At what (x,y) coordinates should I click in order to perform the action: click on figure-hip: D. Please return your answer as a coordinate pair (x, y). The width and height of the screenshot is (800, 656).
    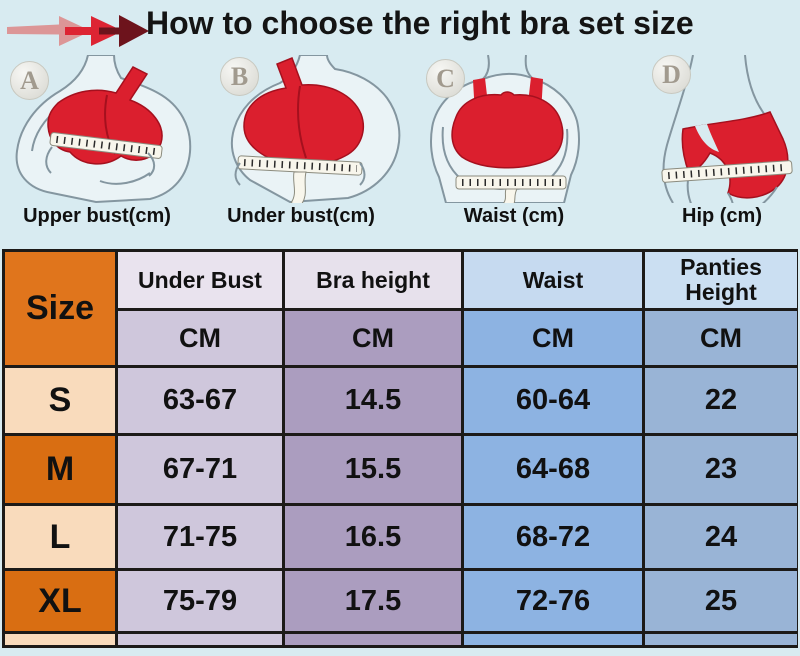
    Looking at the image, I should click on (700, 129).